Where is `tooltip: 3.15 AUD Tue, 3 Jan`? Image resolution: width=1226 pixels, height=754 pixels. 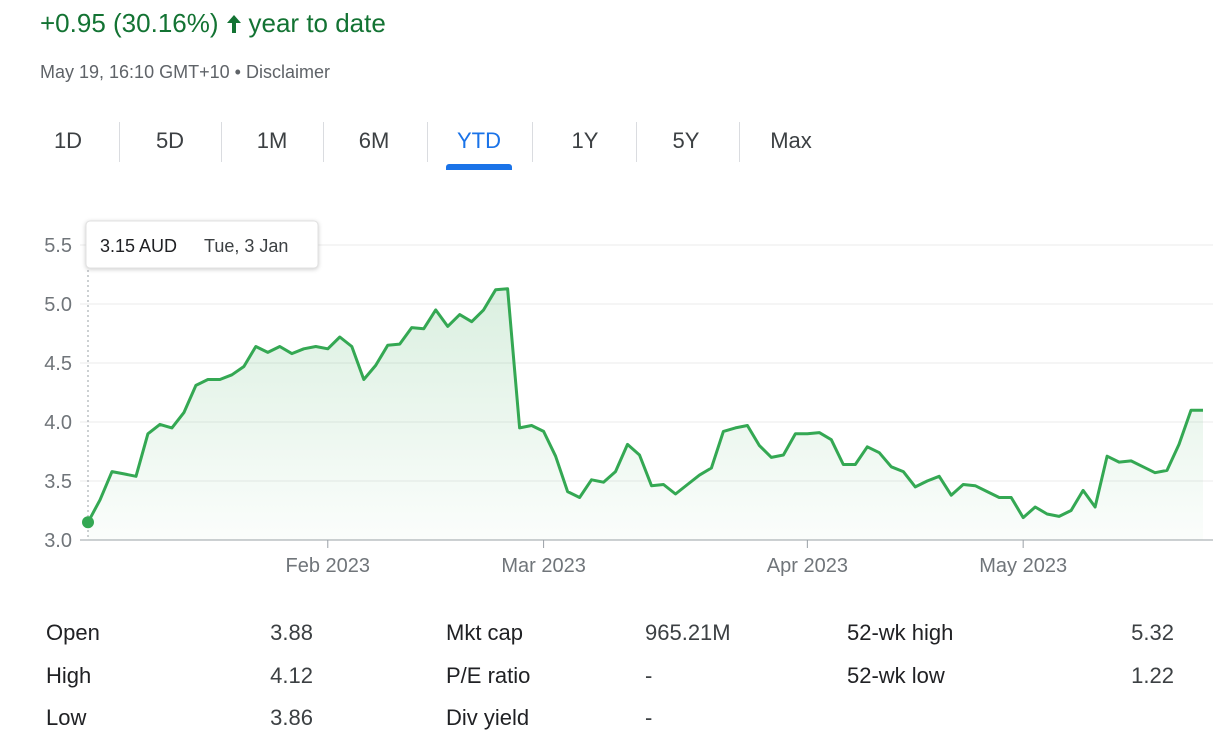 tooltip: 3.15 AUD Tue, 3 Jan is located at coordinates (202, 244).